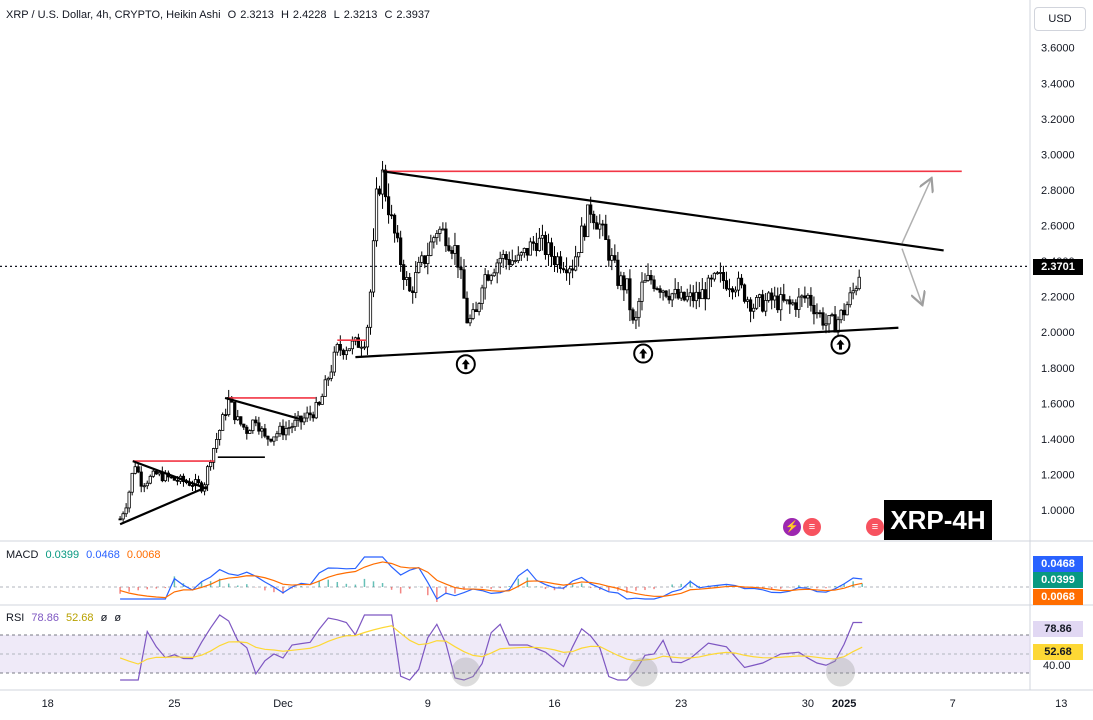  Describe the element at coordinates (413, 15) in the screenshot. I see `close-value: 2.3937` at that location.